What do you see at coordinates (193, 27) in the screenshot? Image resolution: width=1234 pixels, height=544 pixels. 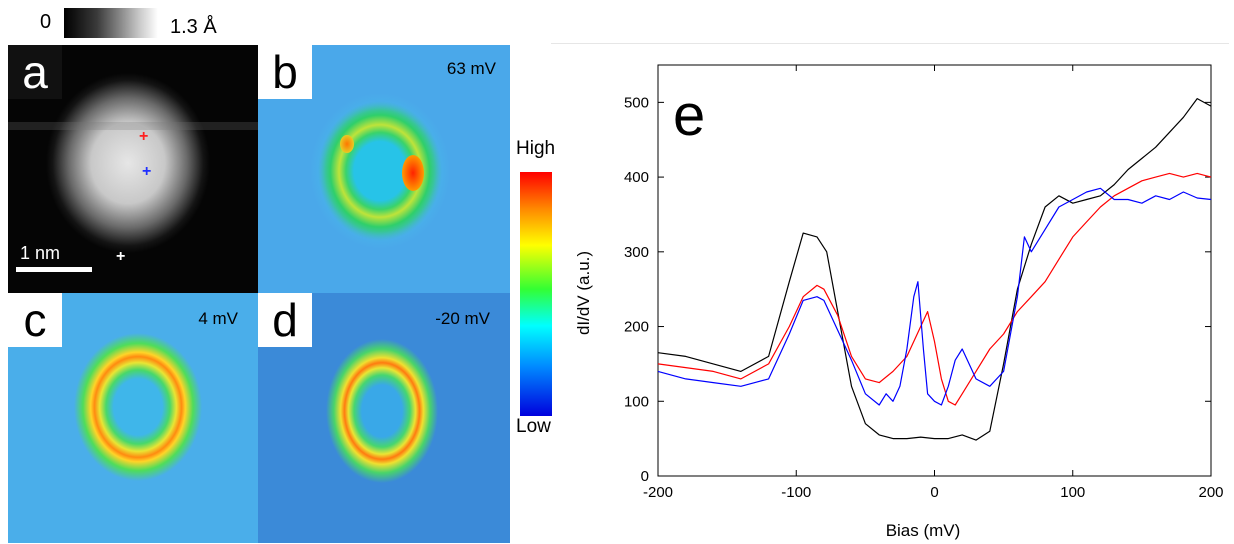 I see `height-scale-max-label: 1.3 Å` at bounding box center [193, 27].